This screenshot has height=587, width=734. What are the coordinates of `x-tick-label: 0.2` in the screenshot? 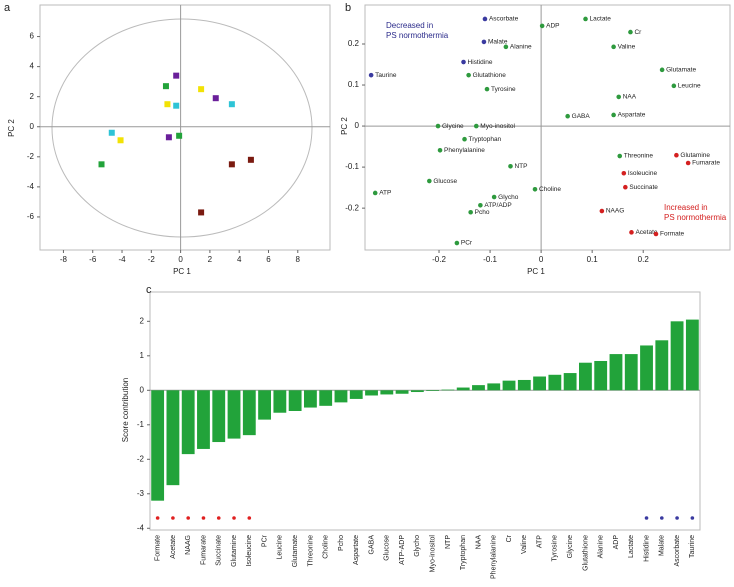 It's located at (644, 259).